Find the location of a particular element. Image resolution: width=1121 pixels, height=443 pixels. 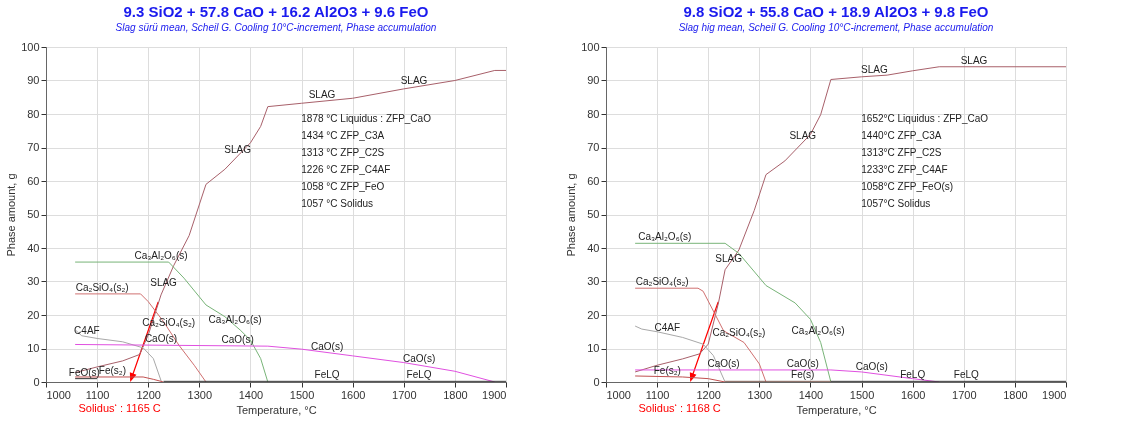

chart-title: 9.3 SiO2 + 57.8 CaO + 16.2 Al2O3 + 9.6 FeO is located at coordinates (276, 11).